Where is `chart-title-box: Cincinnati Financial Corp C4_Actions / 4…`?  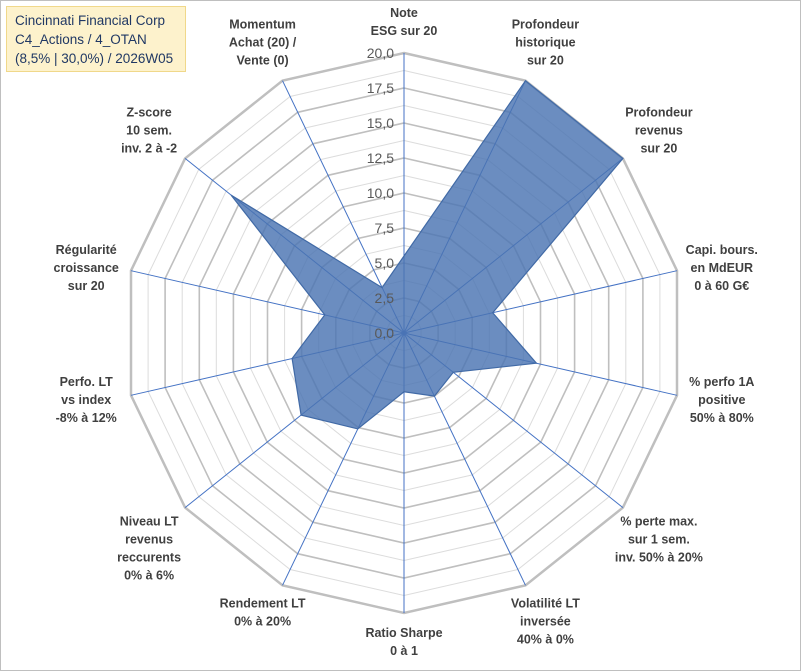
chart-title-box: Cincinnati Financial Corp C4_Actions / 4… is located at coordinates (96, 39).